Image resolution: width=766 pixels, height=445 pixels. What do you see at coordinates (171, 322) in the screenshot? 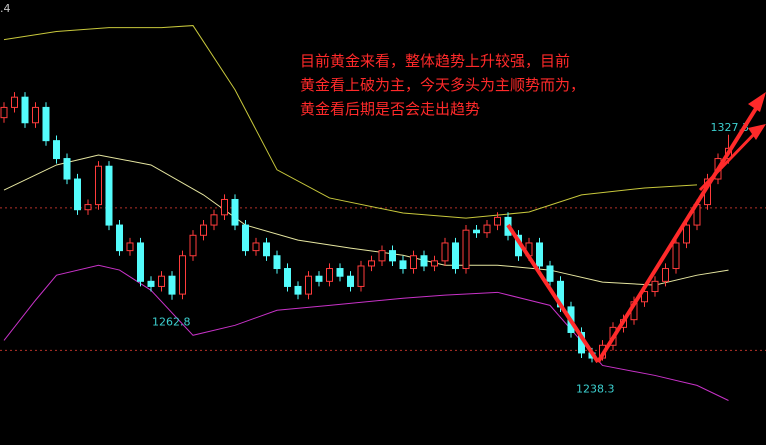
I see `low-label: 1262.8` at bounding box center [171, 322].